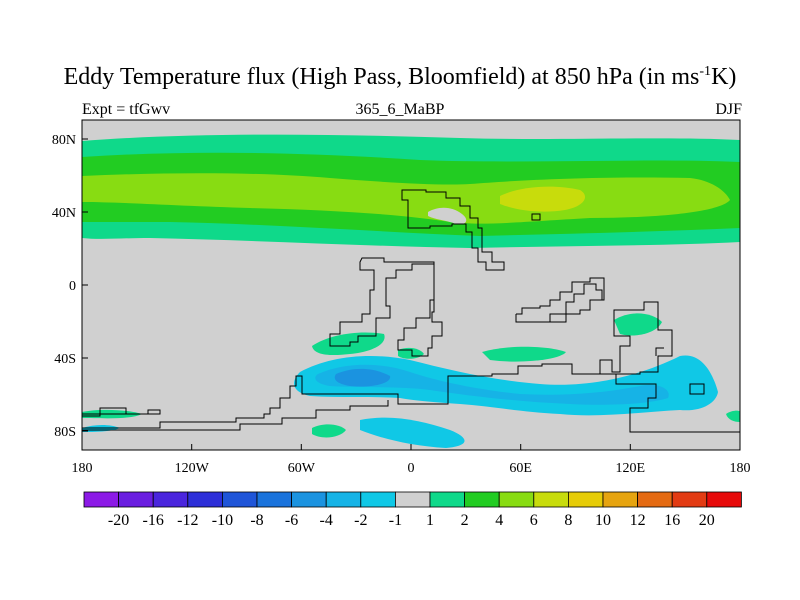 The height and width of the screenshot is (600, 800). What do you see at coordinates (192, 468) in the screenshot?
I see `x-tick-label: 120W` at bounding box center [192, 468].